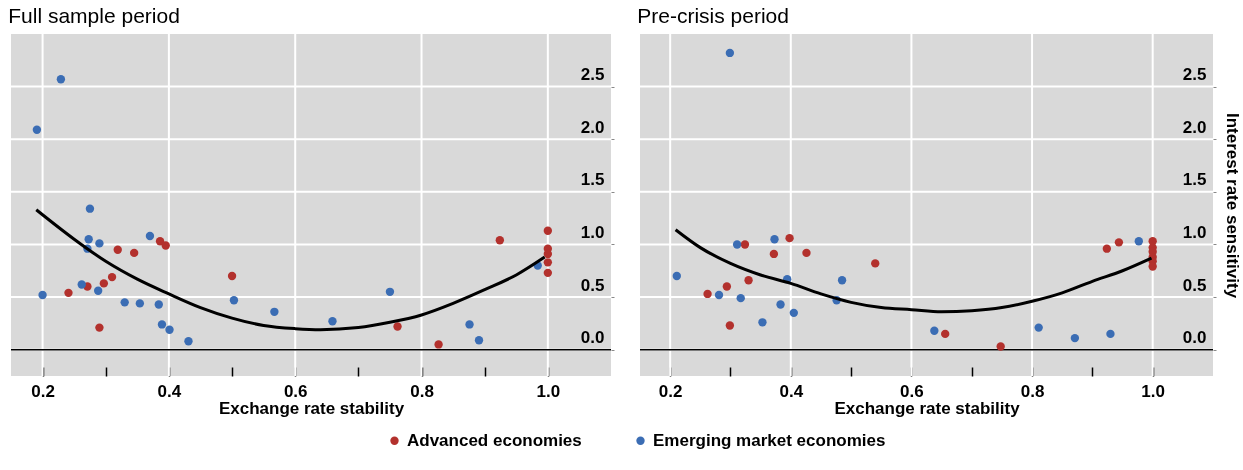  Describe the element at coordinates (1232, 205) in the screenshot. I see `y-axis-title: Interest rate sensitivity` at that location.